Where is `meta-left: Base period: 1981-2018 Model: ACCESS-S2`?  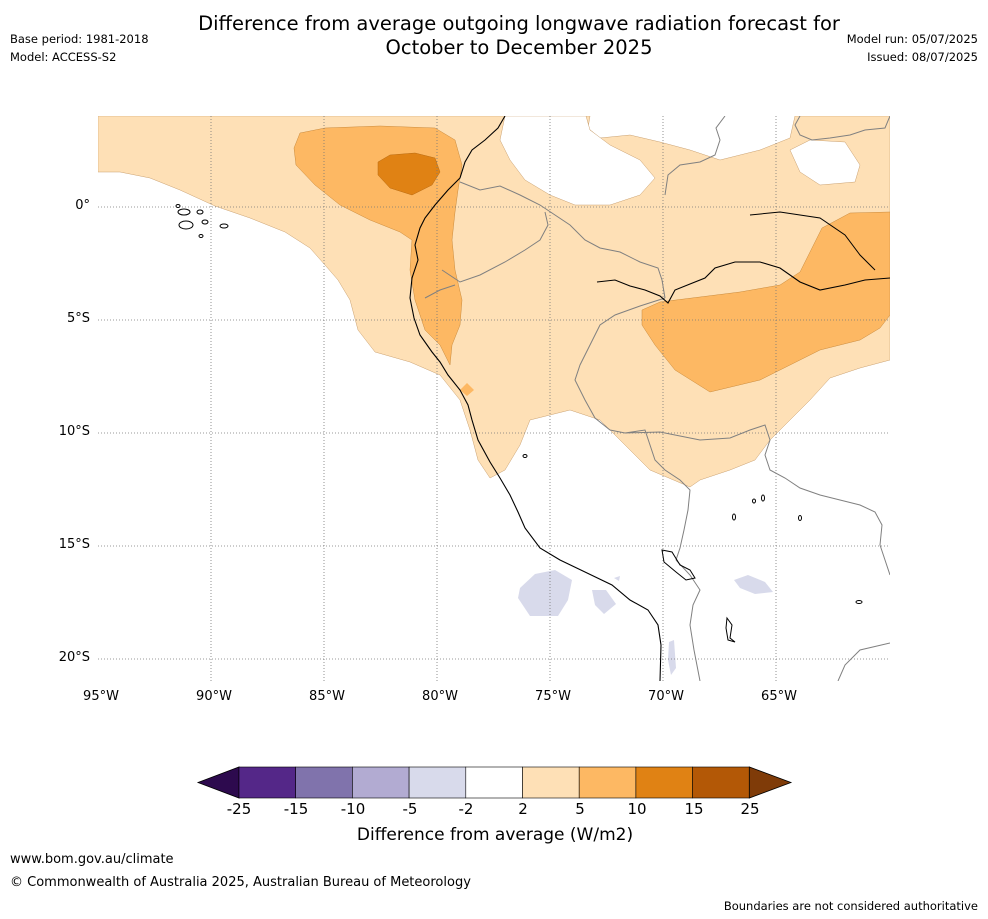
meta-left: Base period: 1981-2018 Model: ACCESS-S2 is located at coordinates (79, 48).